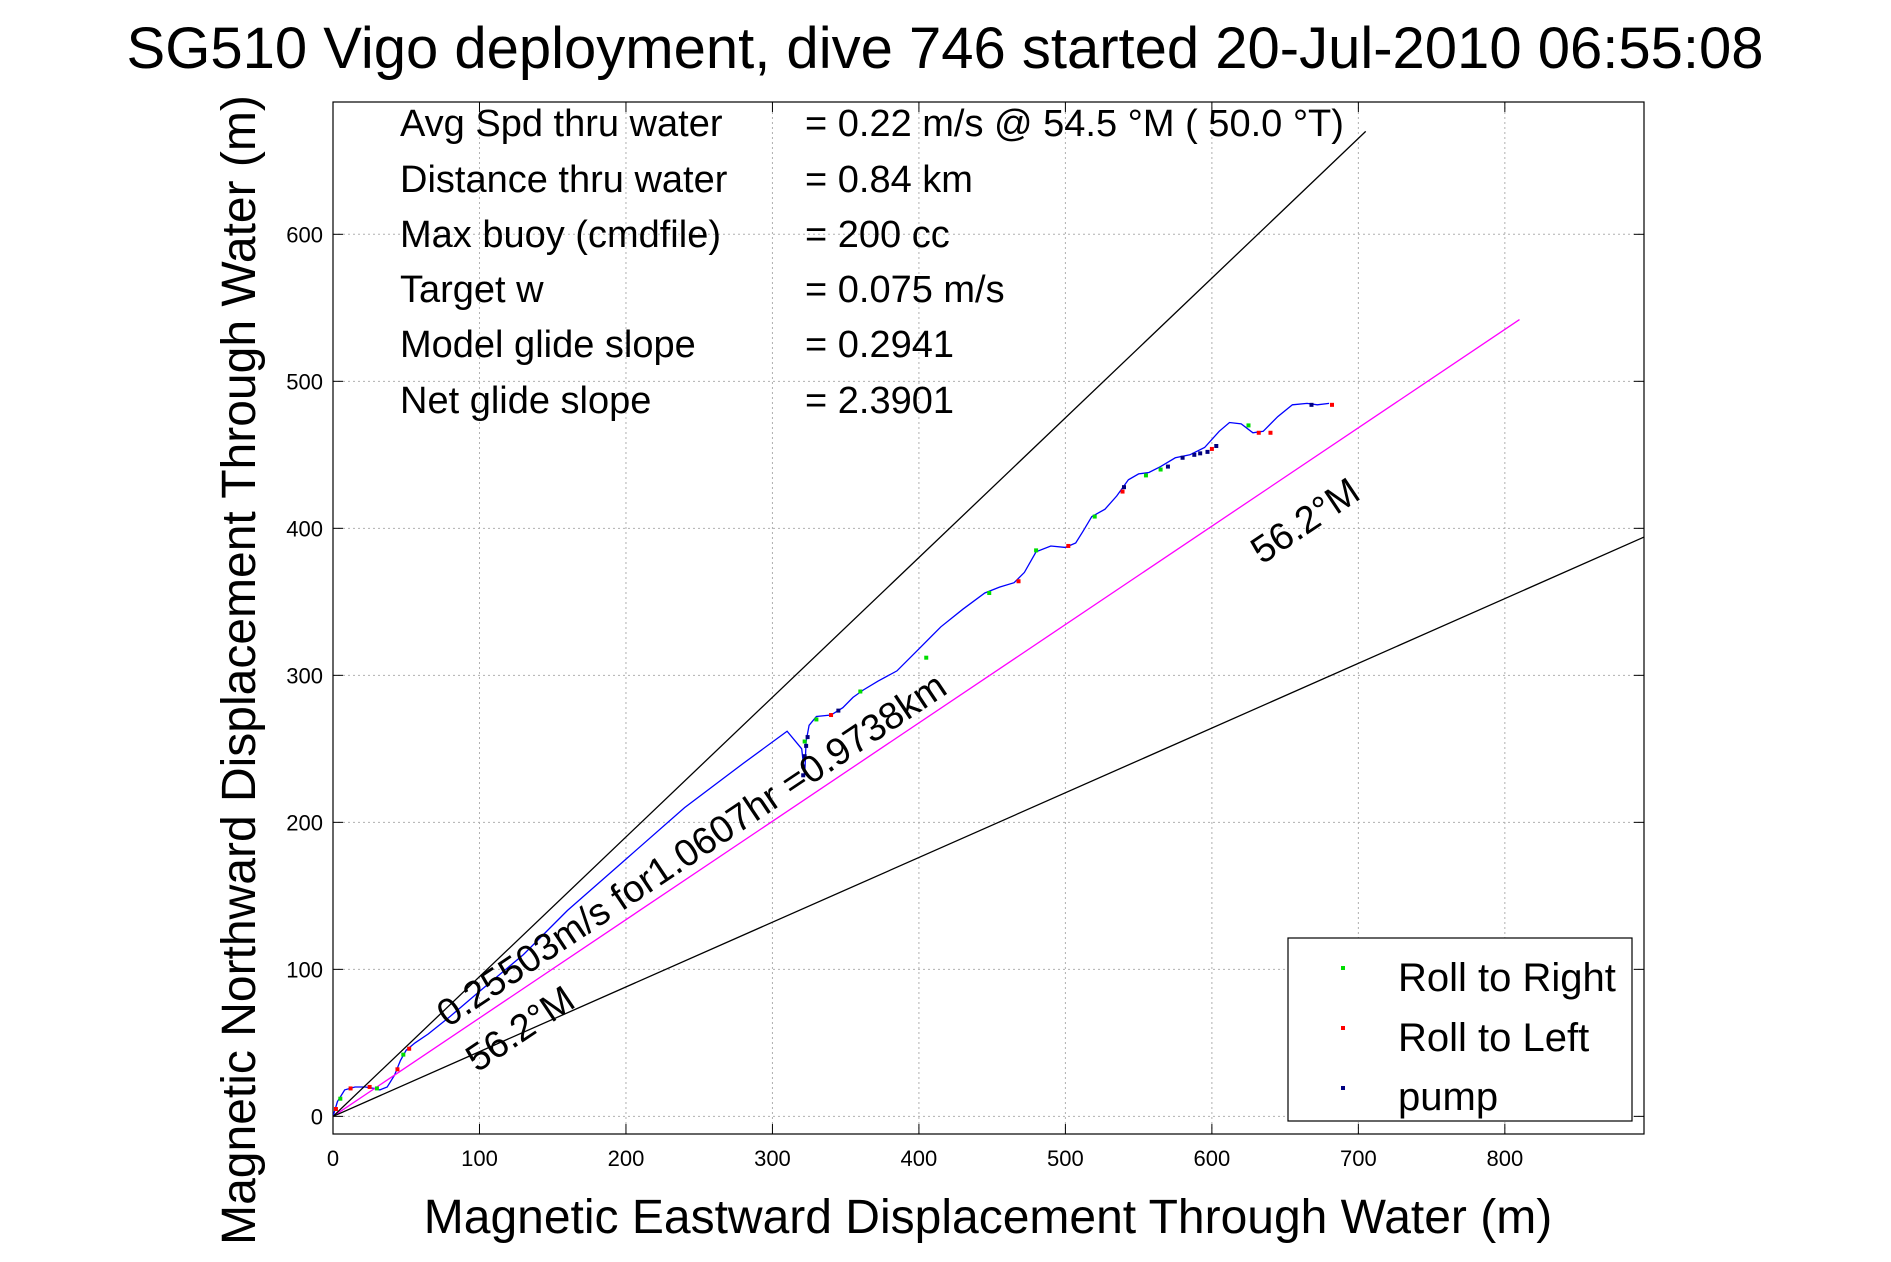 This screenshot has width=1891, height=1262. What do you see at coordinates (889, 180) in the screenshot?
I see `info-value-distance: = 0.84 km` at bounding box center [889, 180].